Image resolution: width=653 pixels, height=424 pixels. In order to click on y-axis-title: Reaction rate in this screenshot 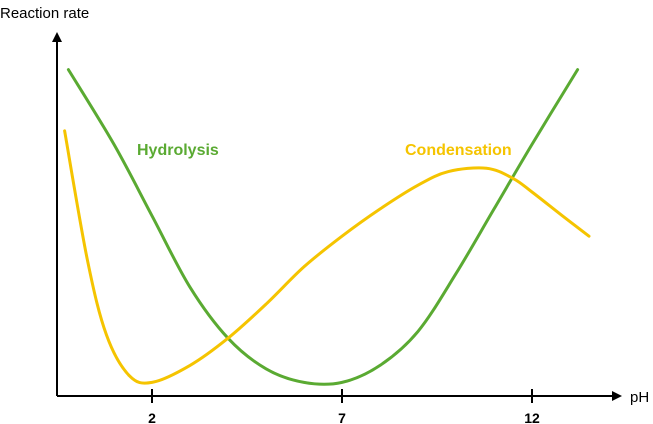, I will do `click(44, 13)`.